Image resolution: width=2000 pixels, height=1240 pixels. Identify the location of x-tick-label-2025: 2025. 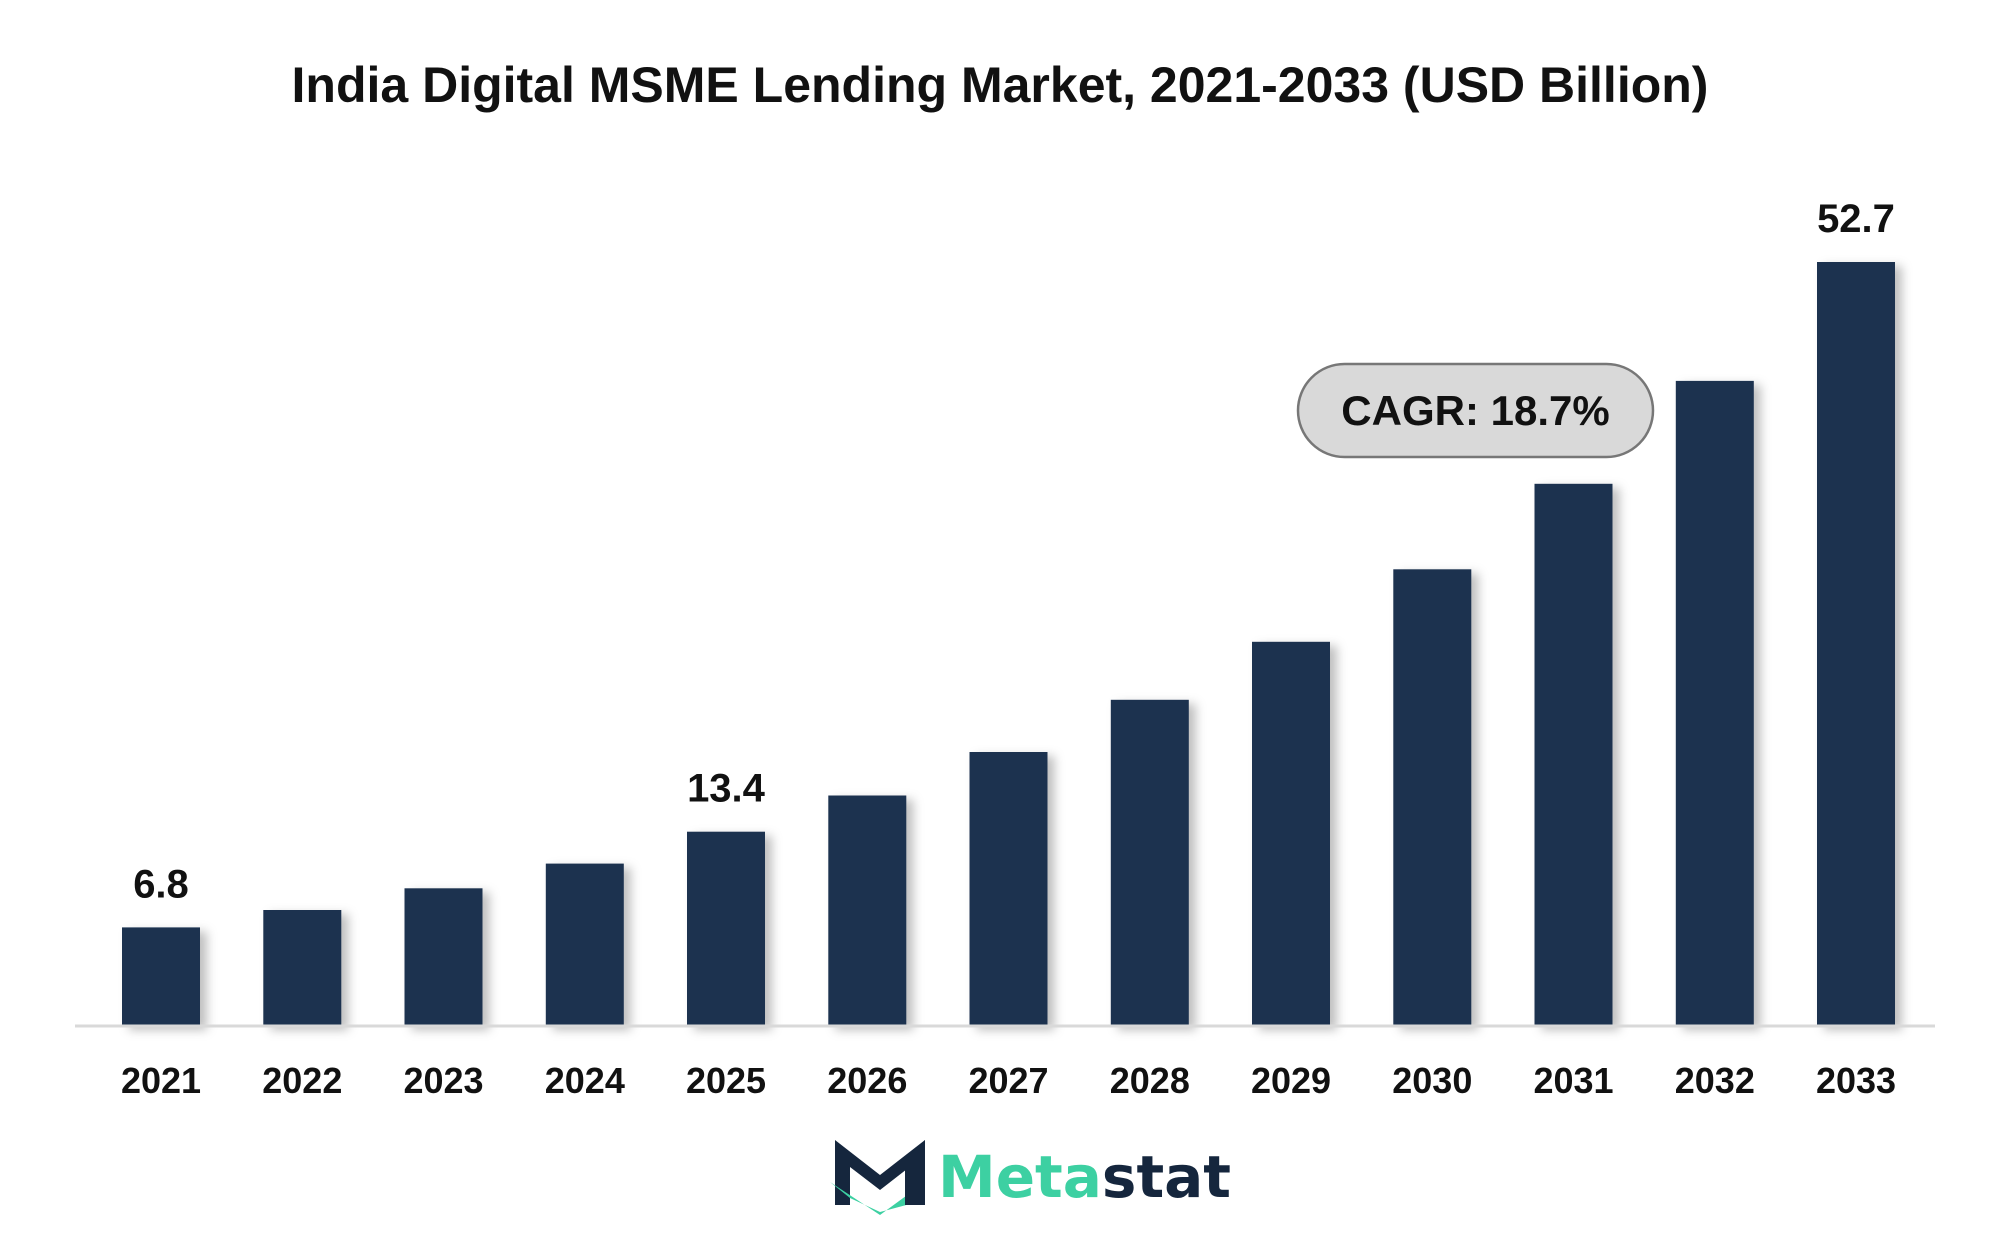
(726, 1080).